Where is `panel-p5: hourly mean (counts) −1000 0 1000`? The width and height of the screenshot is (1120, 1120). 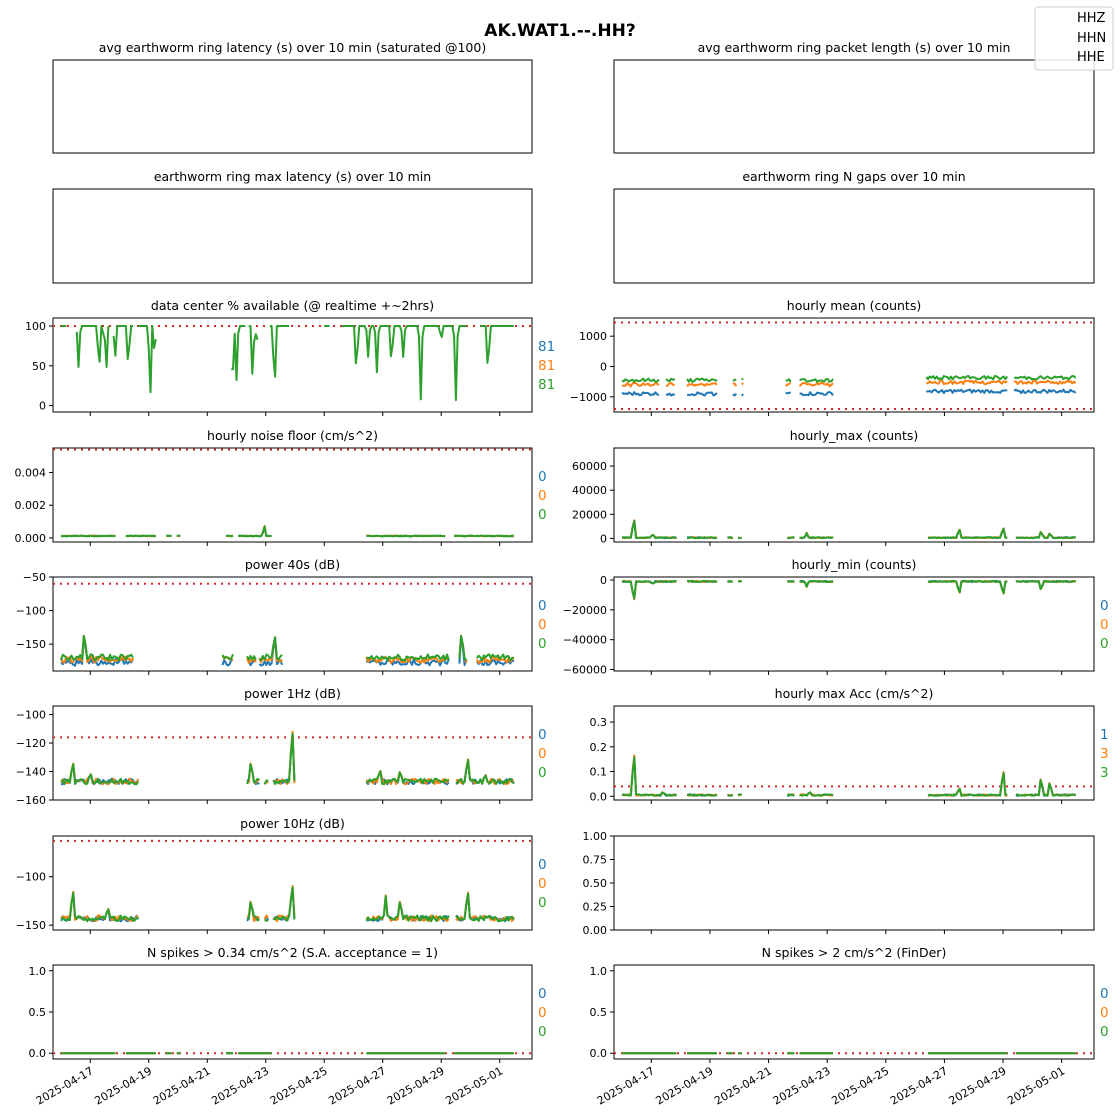
panel-p5: hourly mean (counts) −1000 0 1000 is located at coordinates (832, 357).